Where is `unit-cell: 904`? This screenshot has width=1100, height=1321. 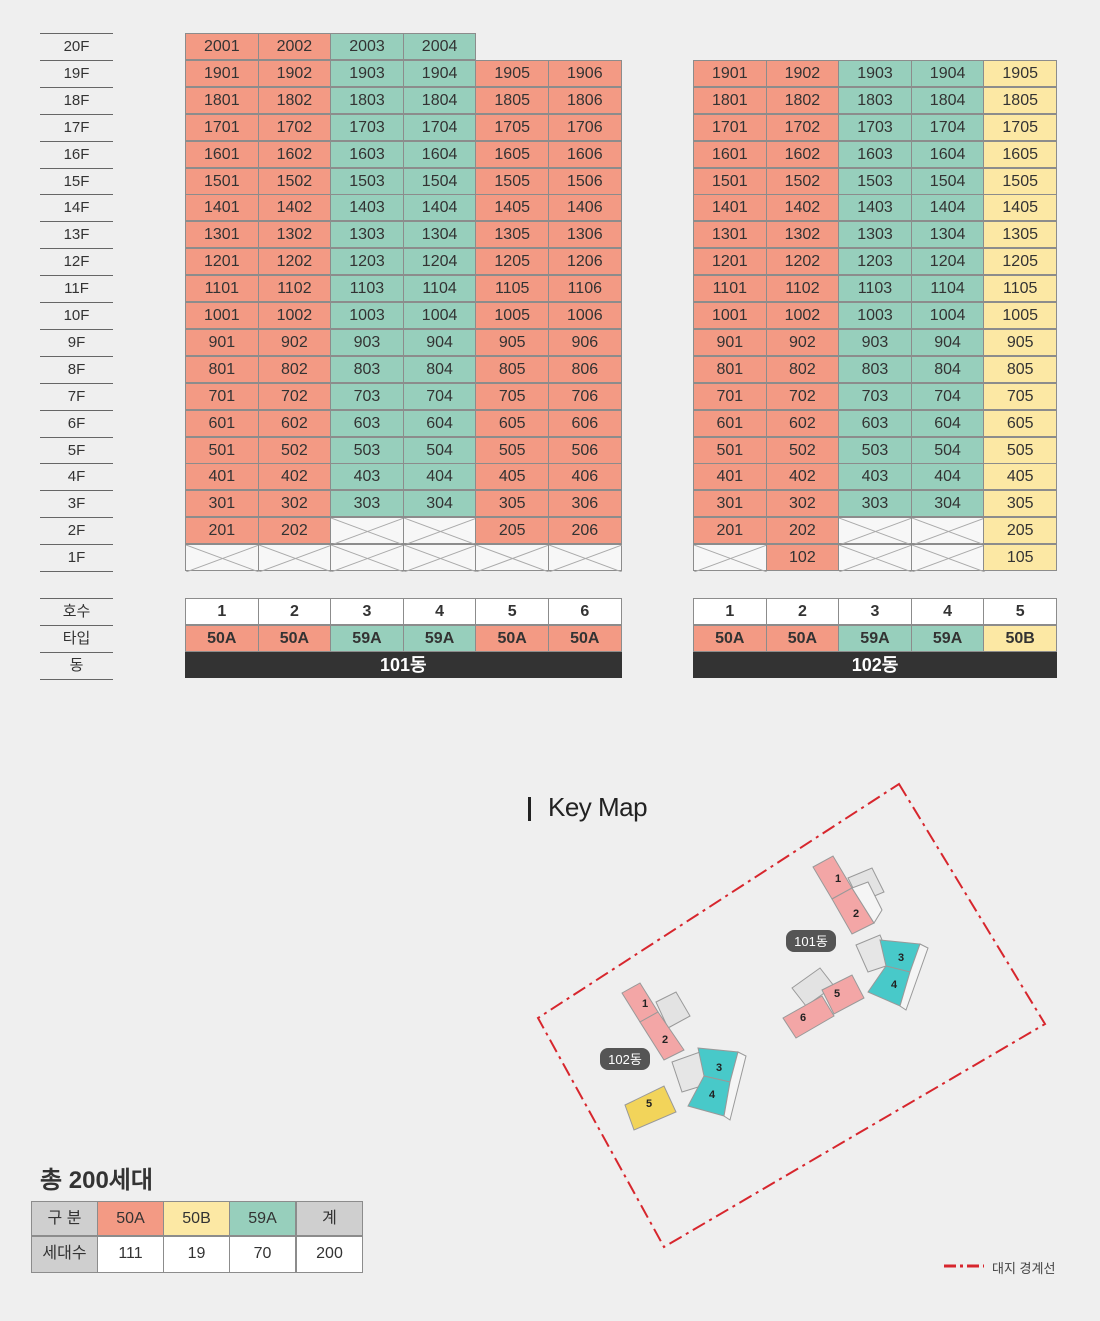 unit-cell: 904 is located at coordinates (947, 342).